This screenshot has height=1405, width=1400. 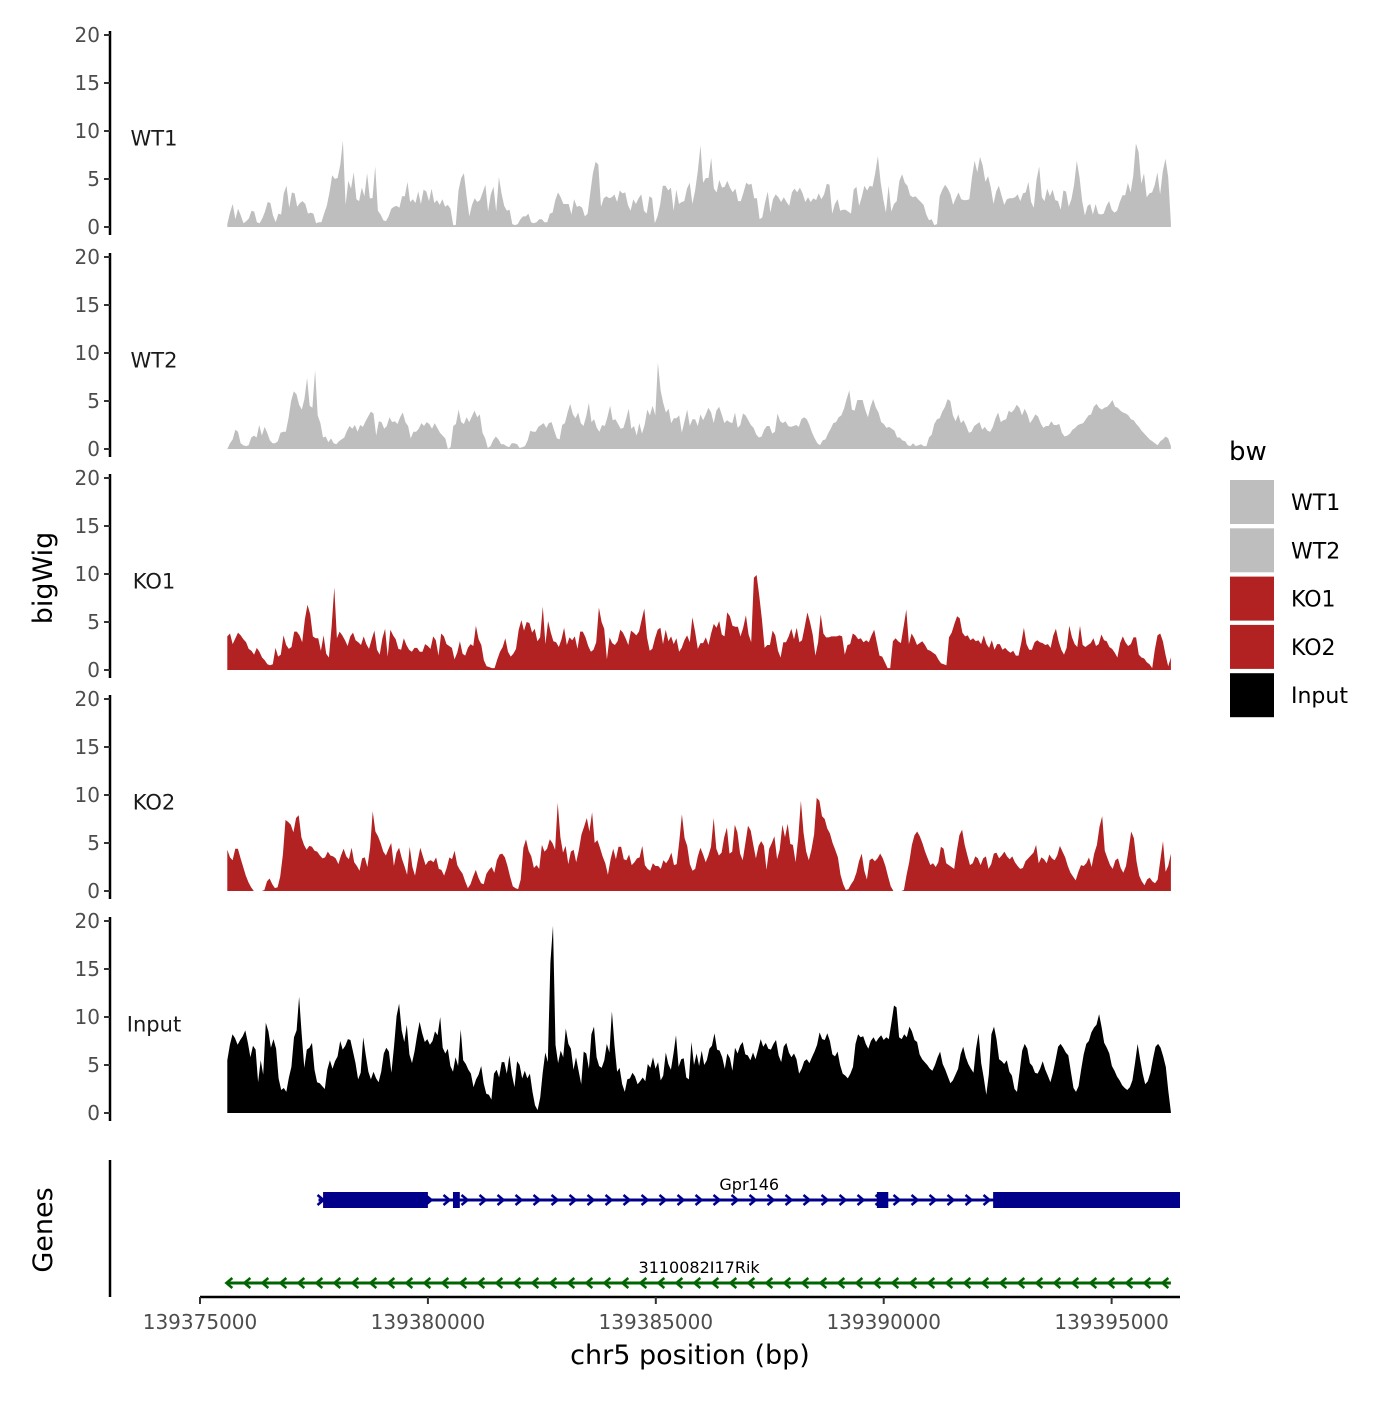 I want to click on legend-label: KO2, so click(x=1313, y=648).